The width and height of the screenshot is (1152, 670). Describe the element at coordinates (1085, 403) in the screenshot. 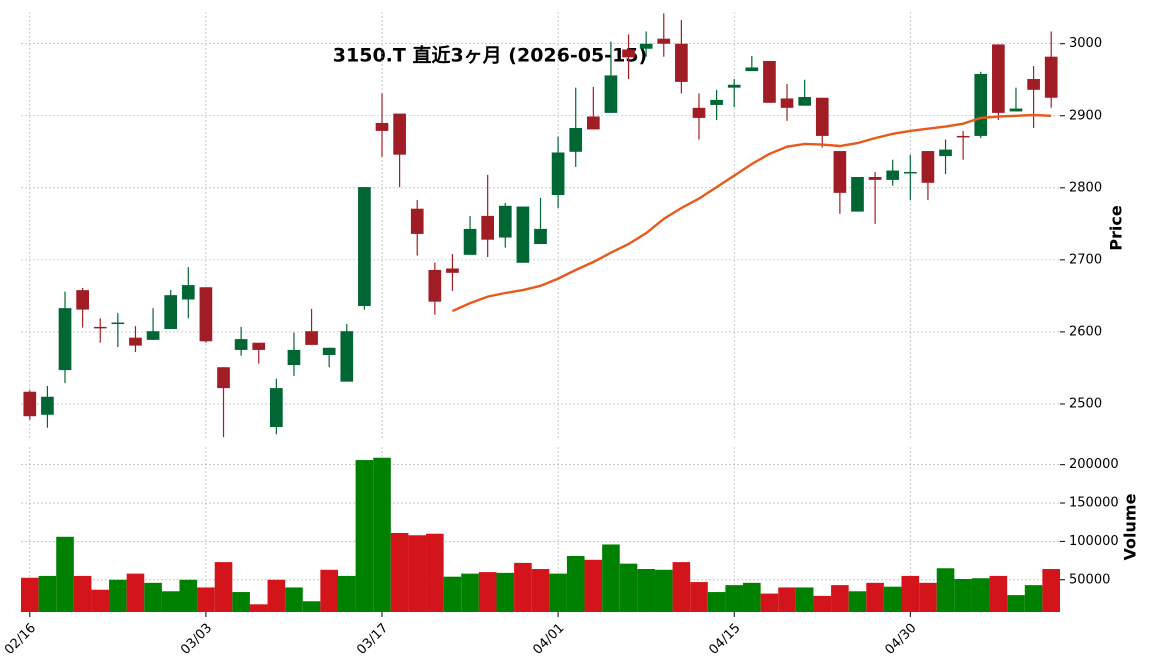

I see `y-tick-label: 2500` at that location.